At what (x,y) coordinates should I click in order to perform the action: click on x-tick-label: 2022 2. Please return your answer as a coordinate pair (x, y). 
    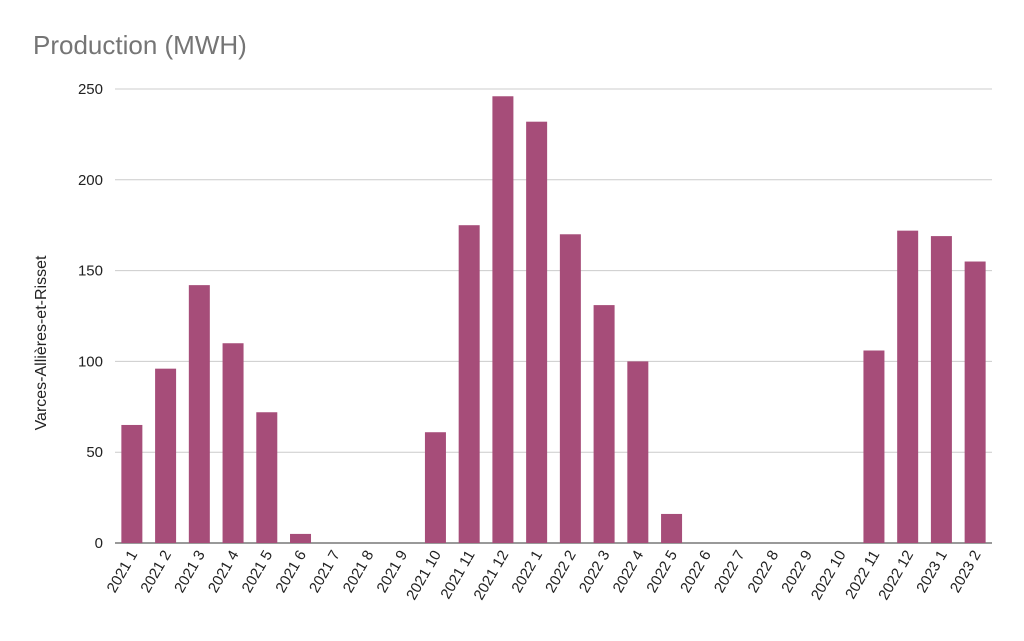
    Looking at the image, I should click on (561, 572).